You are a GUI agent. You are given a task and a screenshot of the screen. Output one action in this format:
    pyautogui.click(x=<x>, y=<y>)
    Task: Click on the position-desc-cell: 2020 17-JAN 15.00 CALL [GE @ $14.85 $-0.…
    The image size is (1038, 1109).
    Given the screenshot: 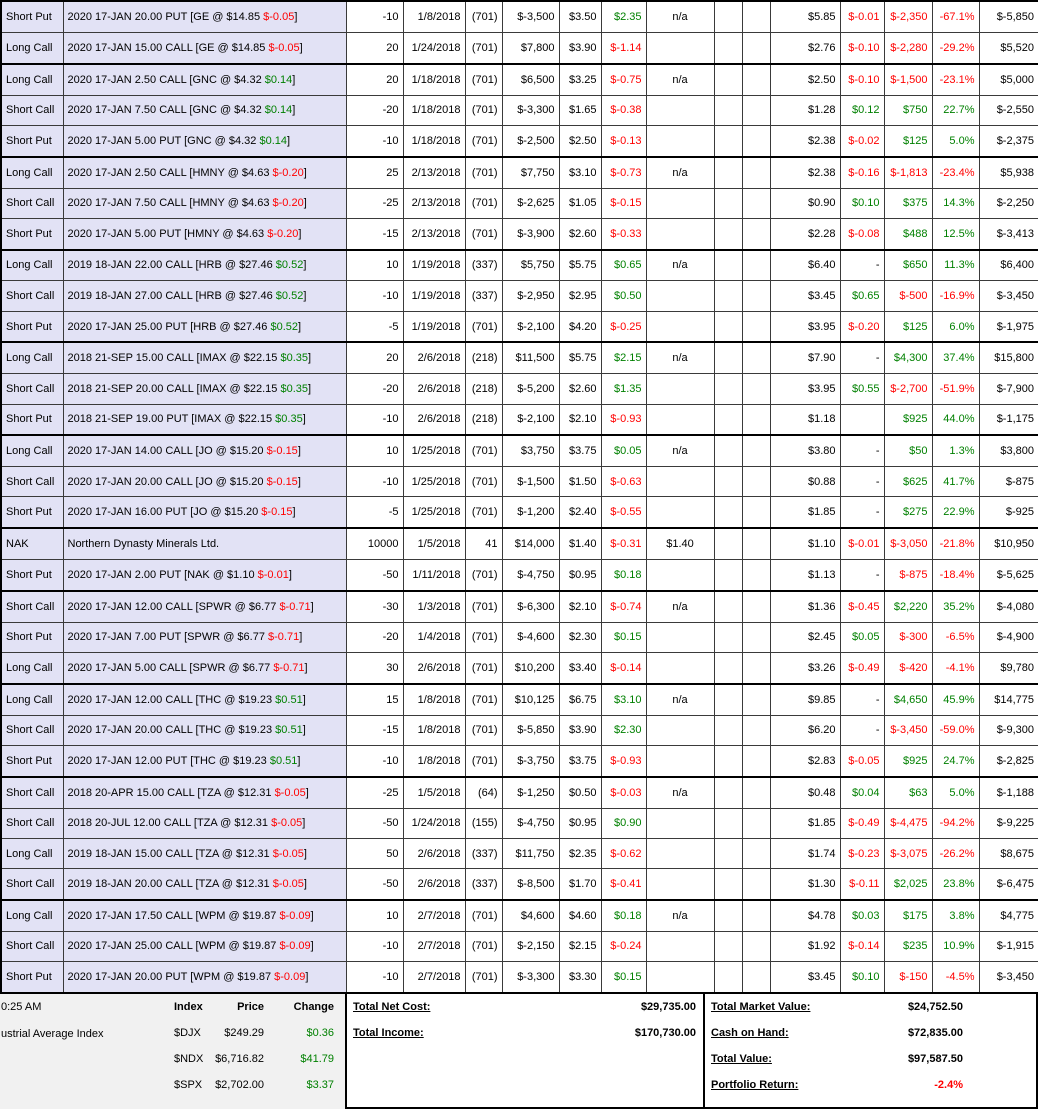 What is the action you would take?
    pyautogui.click(x=204, y=48)
    